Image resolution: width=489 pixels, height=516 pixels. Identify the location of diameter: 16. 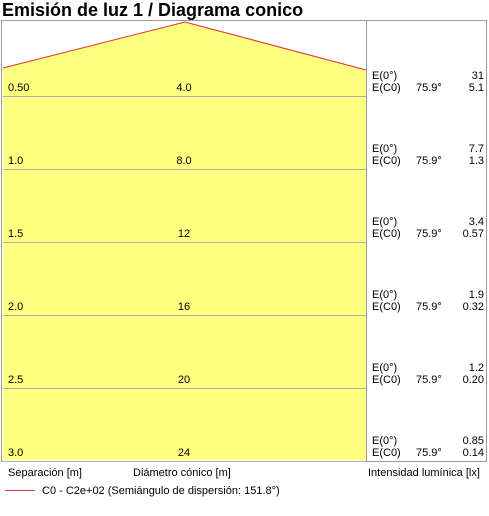
(184, 307).